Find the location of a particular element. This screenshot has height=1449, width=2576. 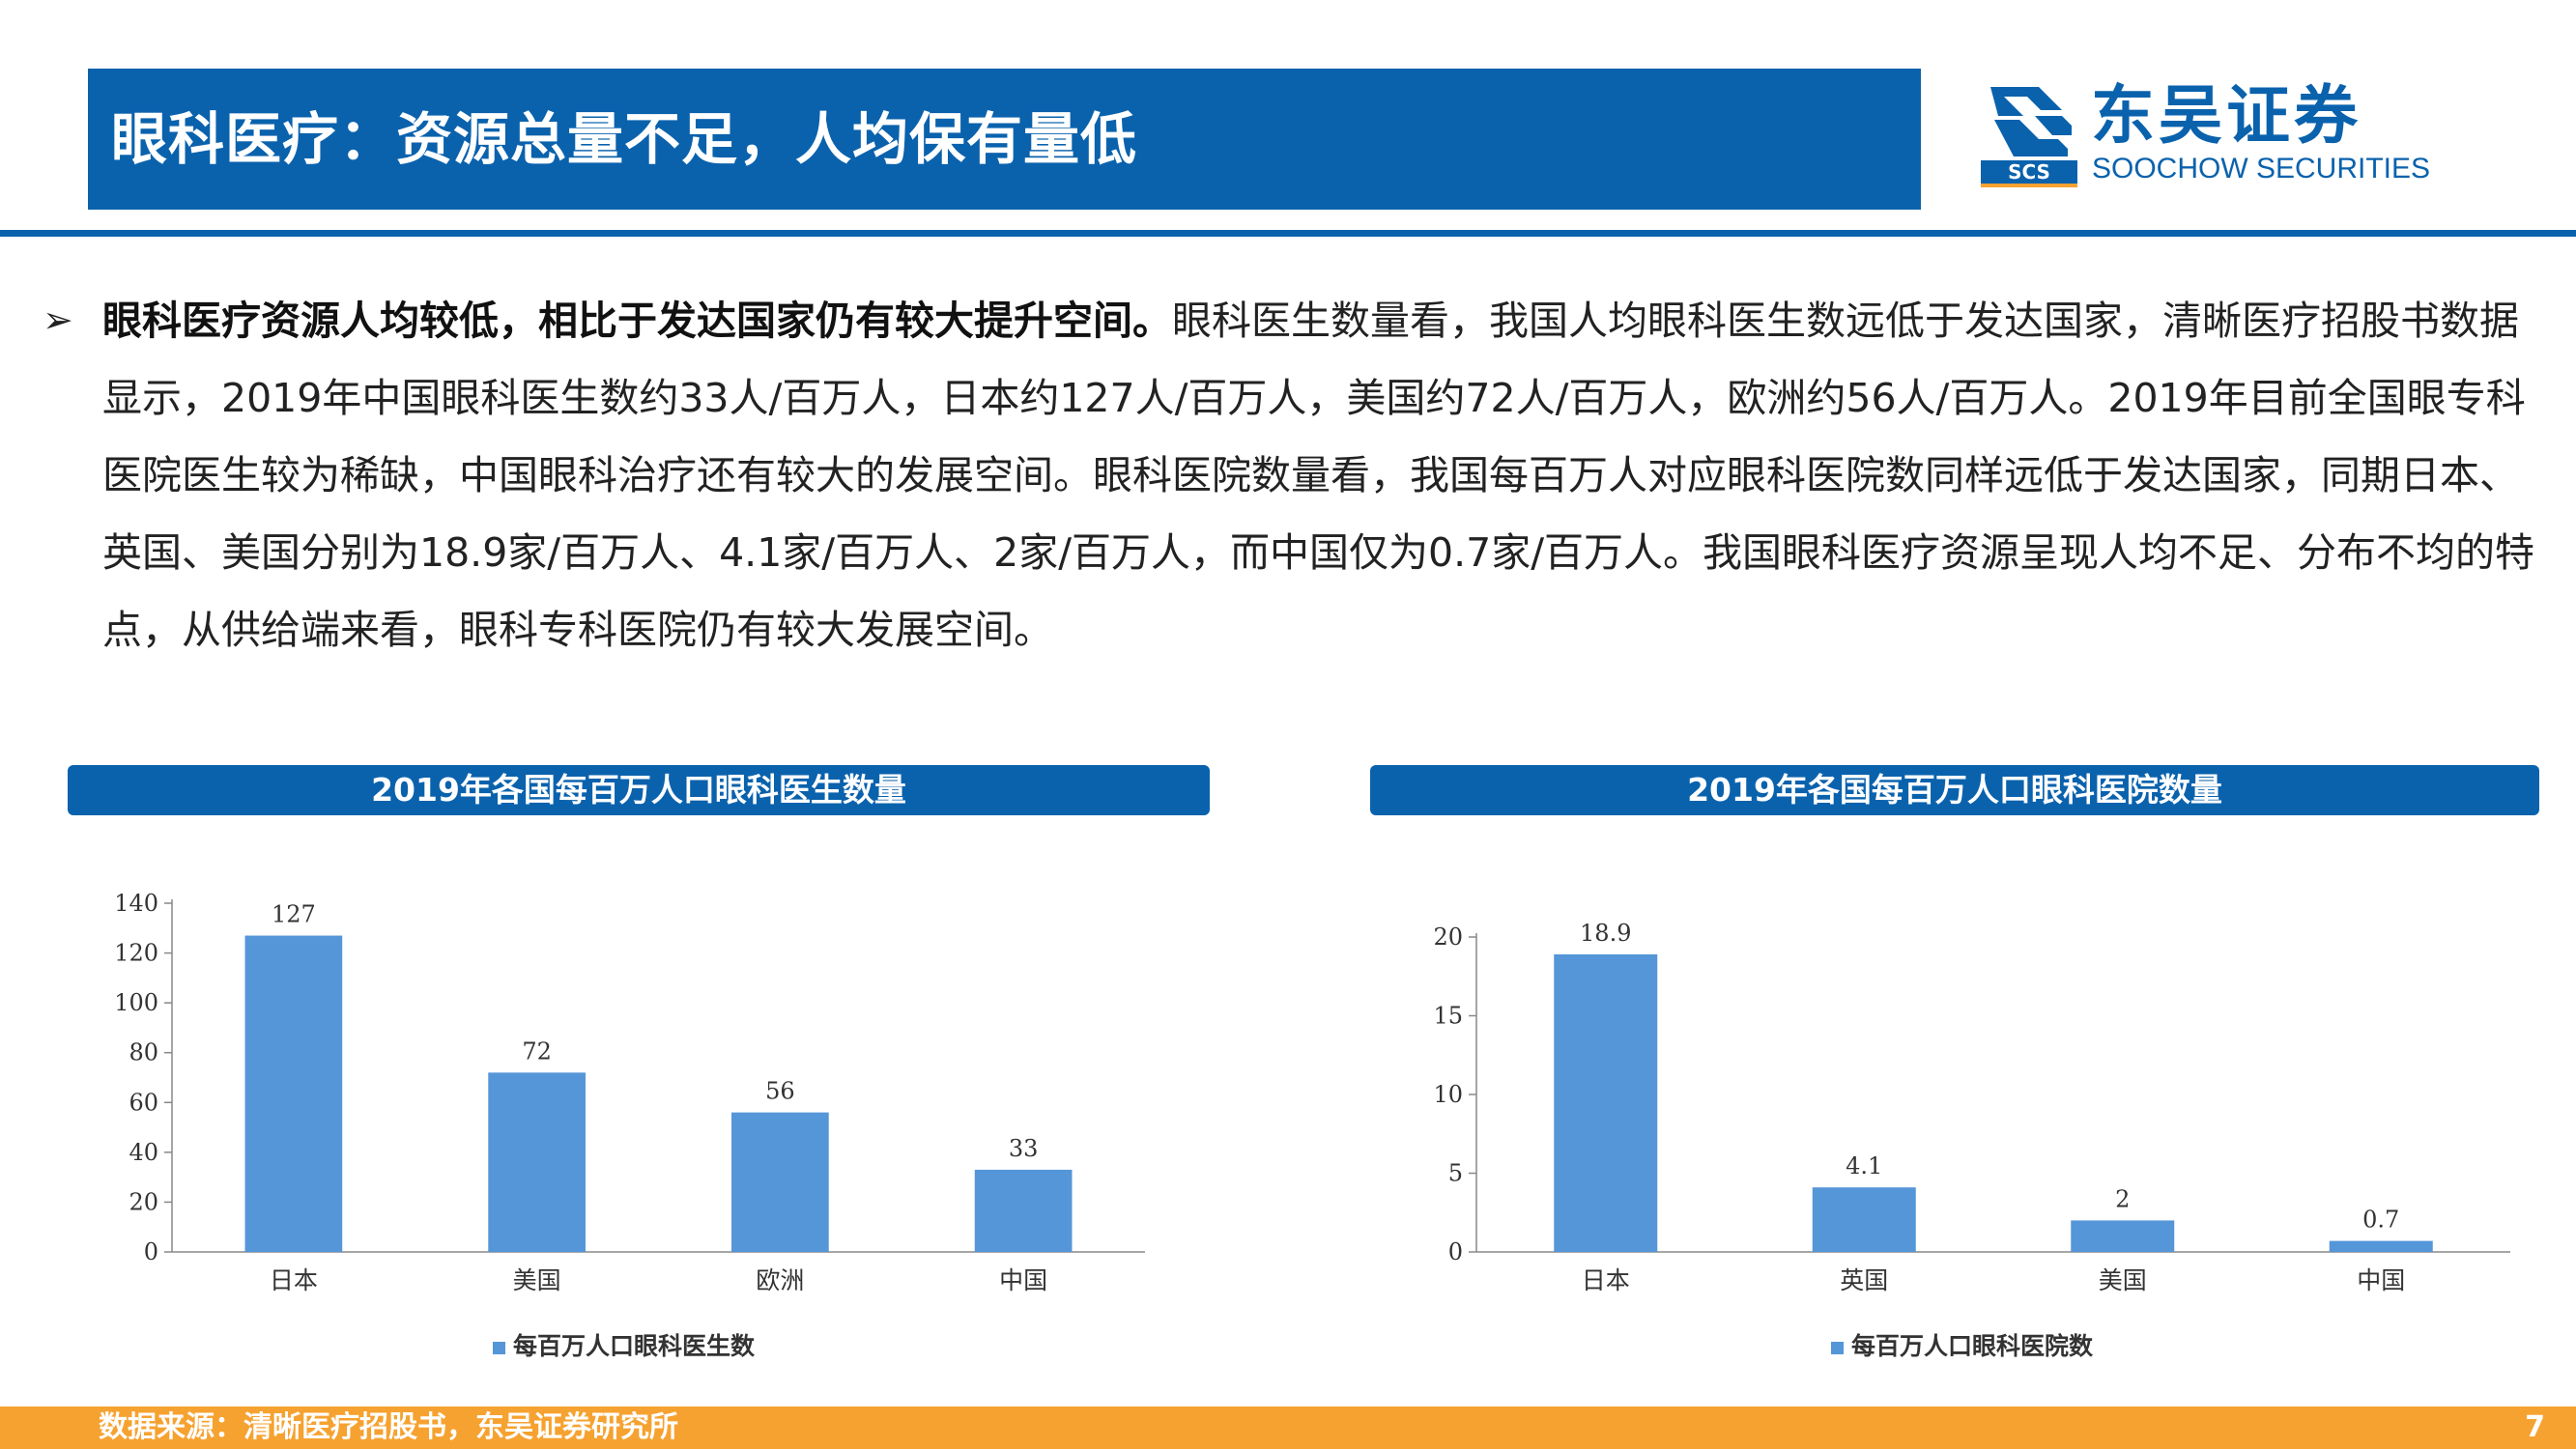

data-label: 56 is located at coordinates (780, 1091).